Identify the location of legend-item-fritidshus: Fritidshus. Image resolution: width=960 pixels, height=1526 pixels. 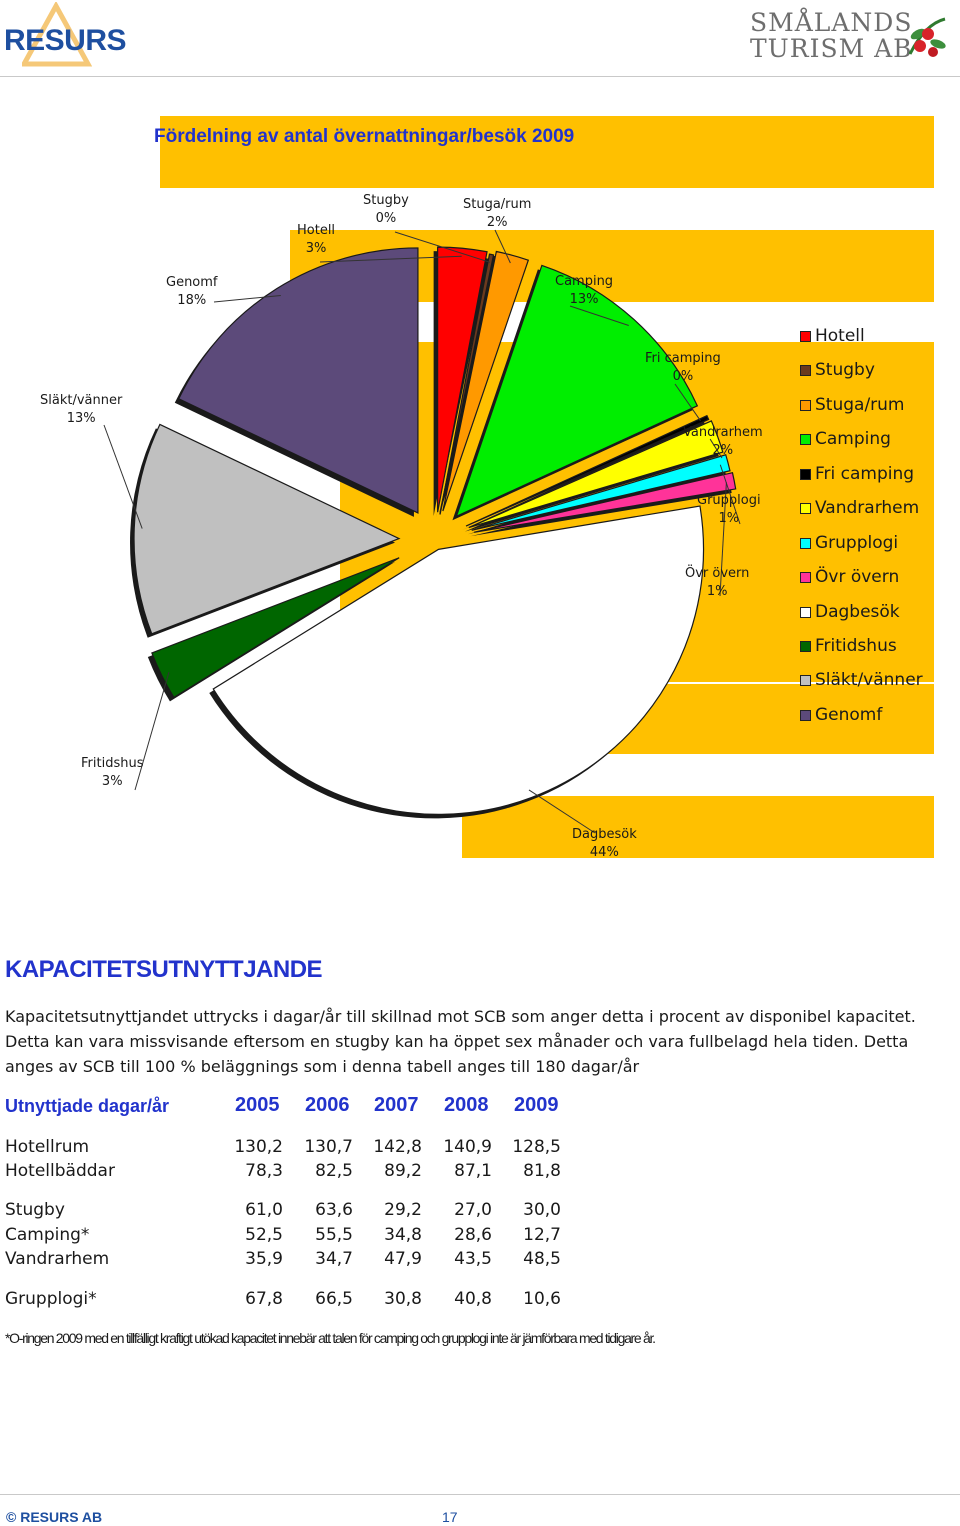
(848, 646).